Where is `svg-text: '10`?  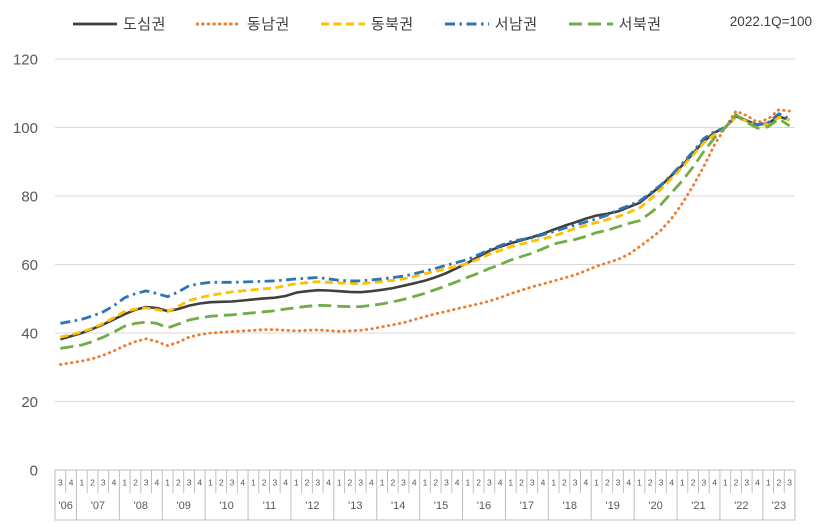 svg-text: '10 is located at coordinates (226, 506).